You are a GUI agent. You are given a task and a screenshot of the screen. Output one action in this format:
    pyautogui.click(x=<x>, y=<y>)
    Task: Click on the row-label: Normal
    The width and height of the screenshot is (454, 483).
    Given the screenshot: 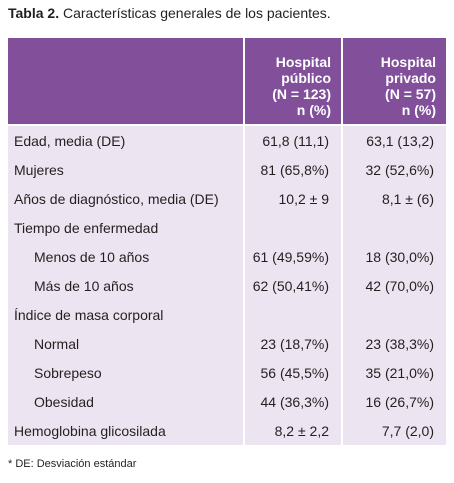 What is the action you would take?
    pyautogui.click(x=126, y=343)
    